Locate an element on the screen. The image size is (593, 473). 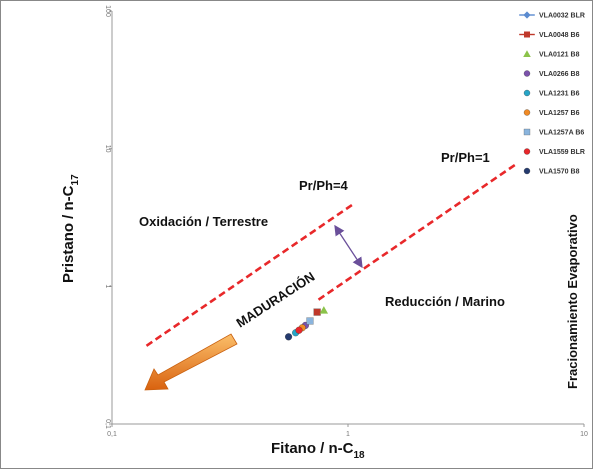
y-tick-label: 100 is located at coordinates (107, 11).